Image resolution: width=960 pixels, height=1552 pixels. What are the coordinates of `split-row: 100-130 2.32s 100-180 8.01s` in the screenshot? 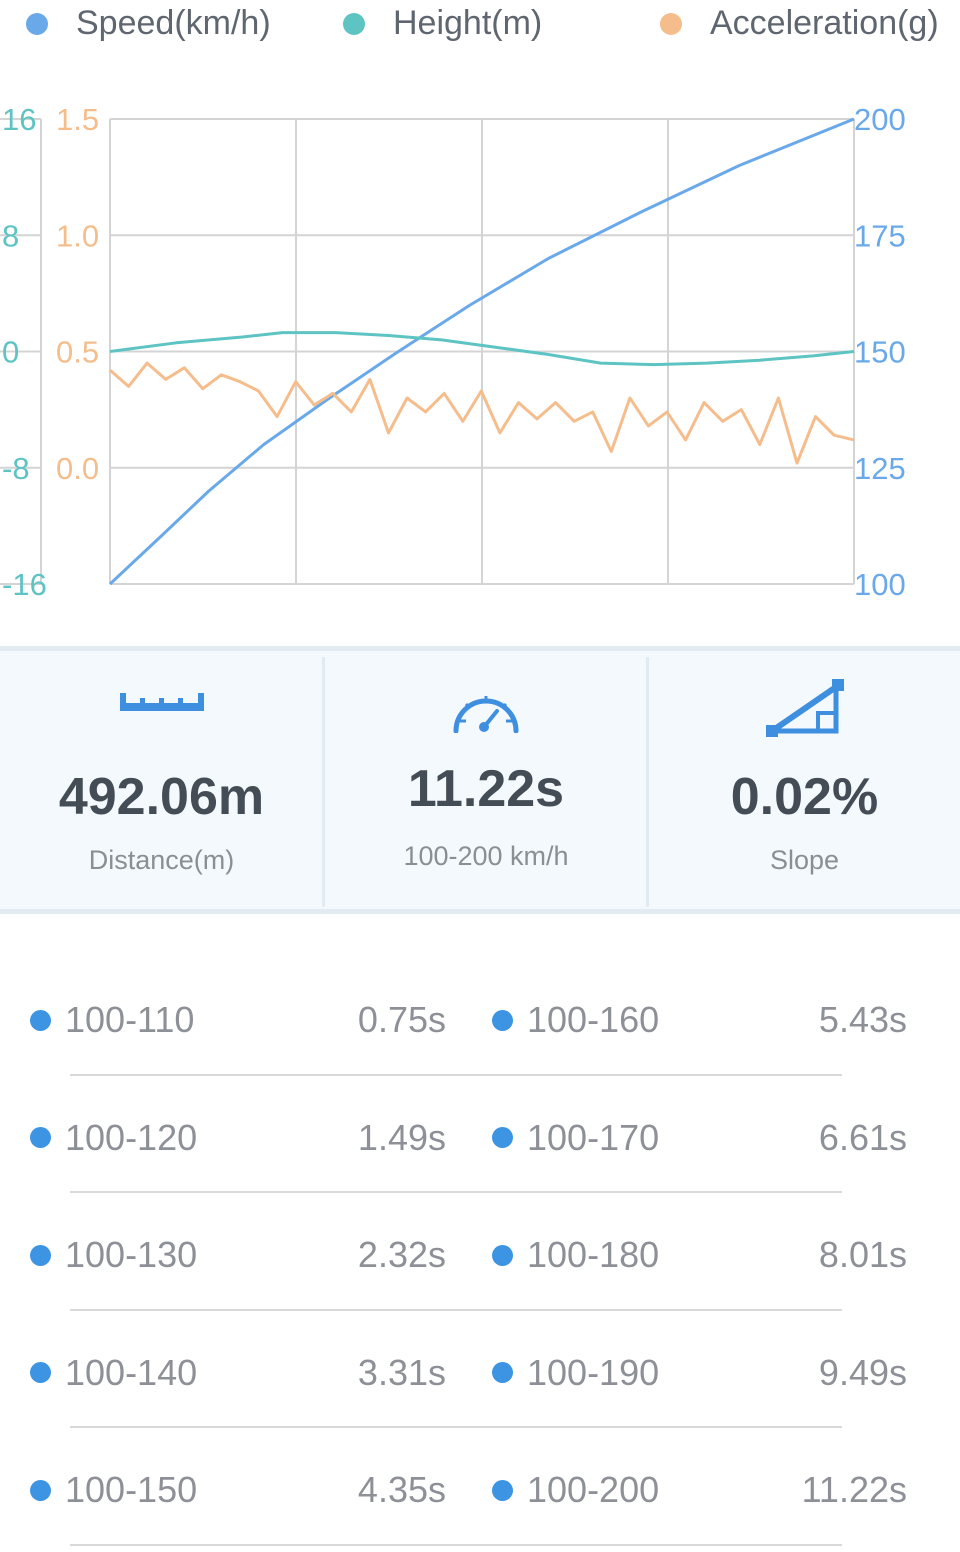 It's located at (480, 1256).